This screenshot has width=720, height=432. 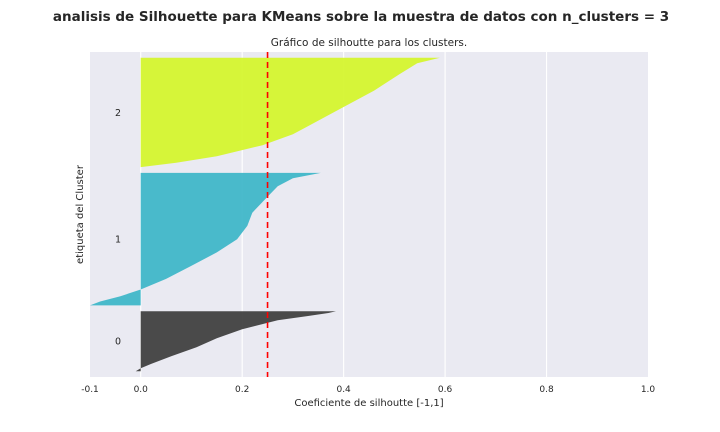 I want to click on cluster-label: 2, so click(x=118, y=113).